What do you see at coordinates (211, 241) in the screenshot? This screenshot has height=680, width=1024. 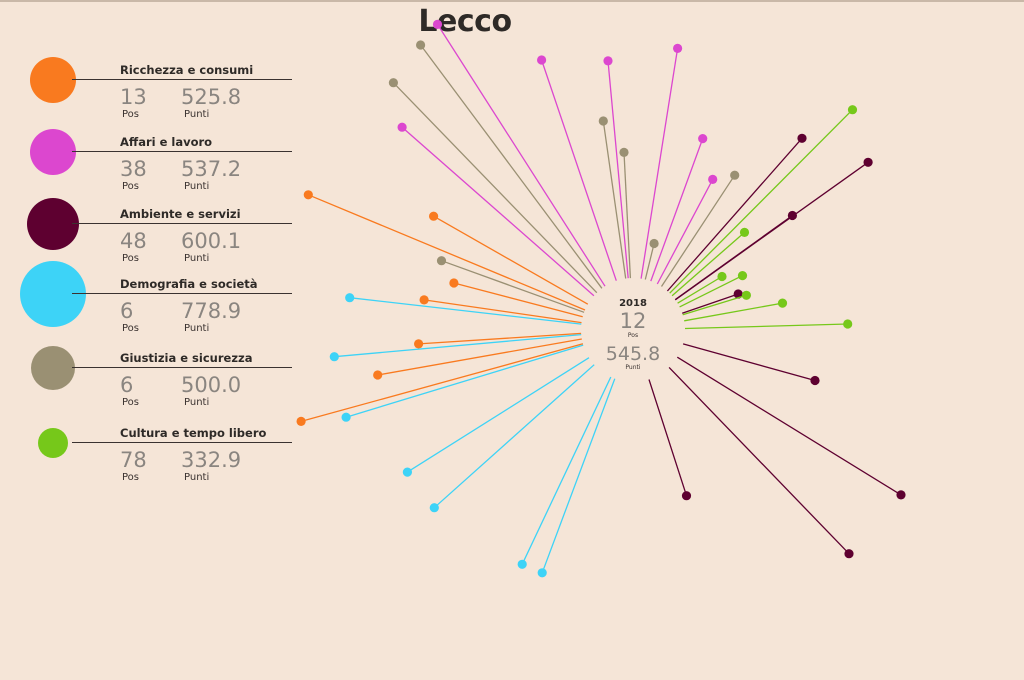 I see `legend-points-value: 600.1` at bounding box center [211, 241].